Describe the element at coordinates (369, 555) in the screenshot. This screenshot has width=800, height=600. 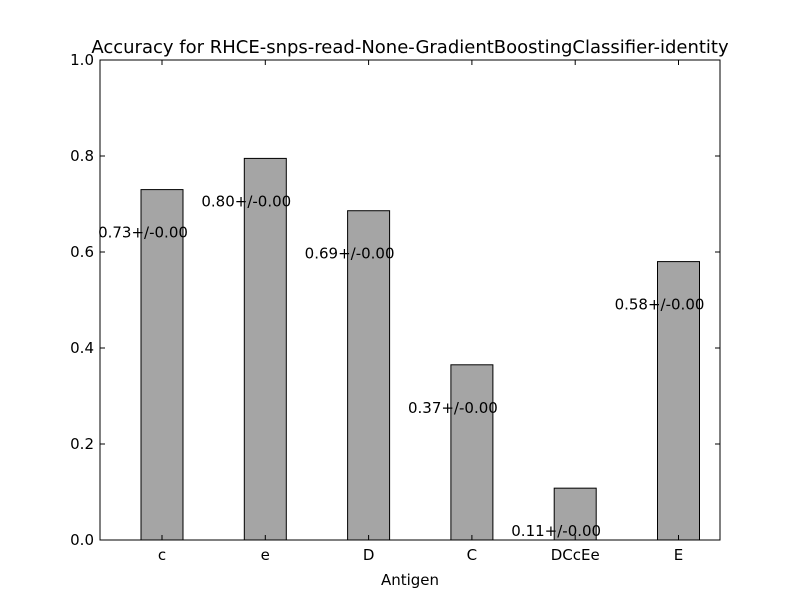
I see `x-tick-label-D: D` at that location.